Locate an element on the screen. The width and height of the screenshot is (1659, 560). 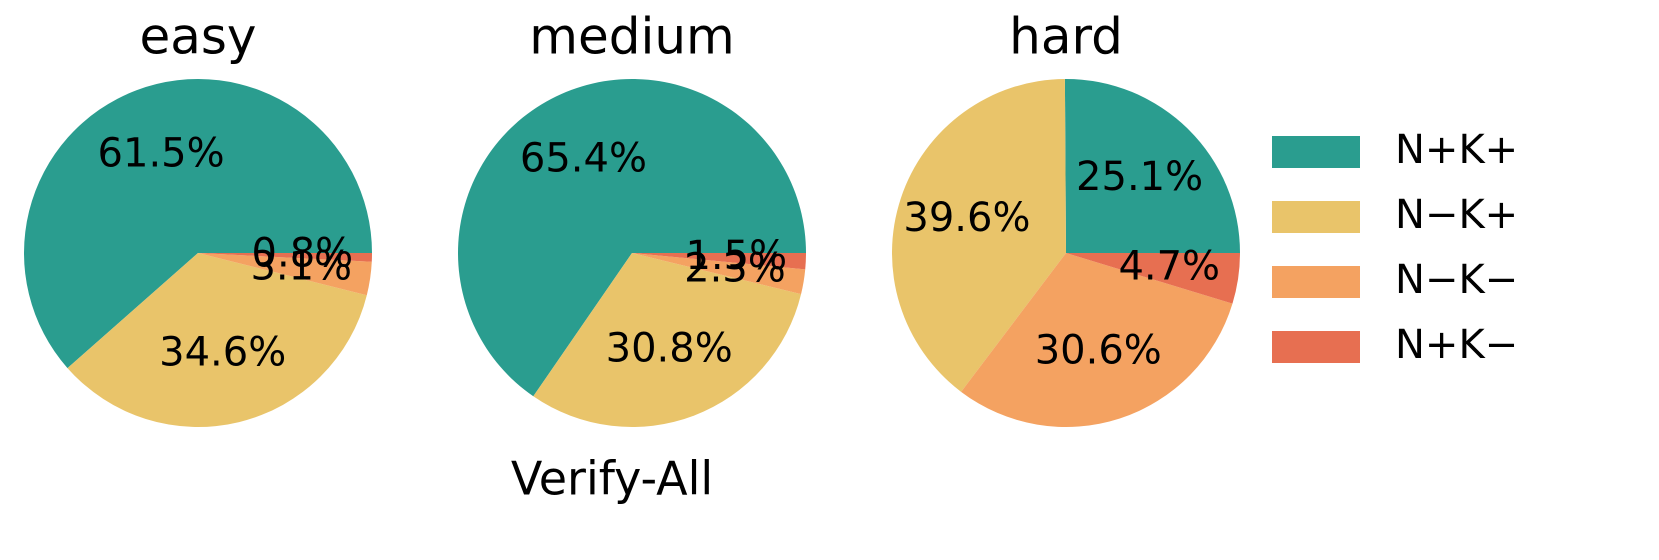
slice-label: 1.5% is located at coordinates (736, 256).